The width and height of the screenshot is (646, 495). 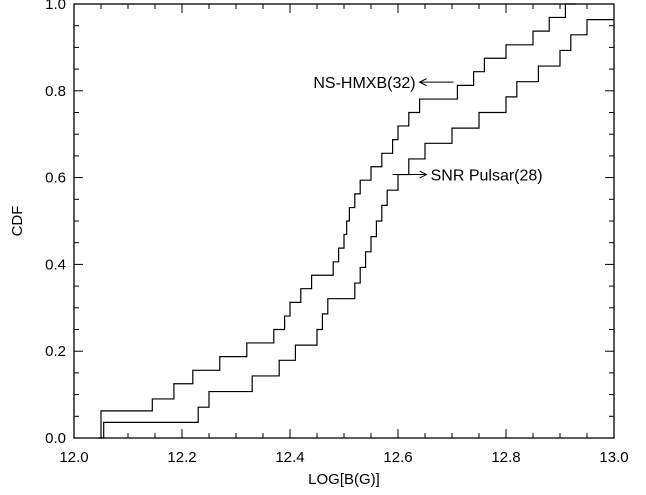 I want to click on annotation-label: SNR Pulsar(28), so click(x=487, y=176).